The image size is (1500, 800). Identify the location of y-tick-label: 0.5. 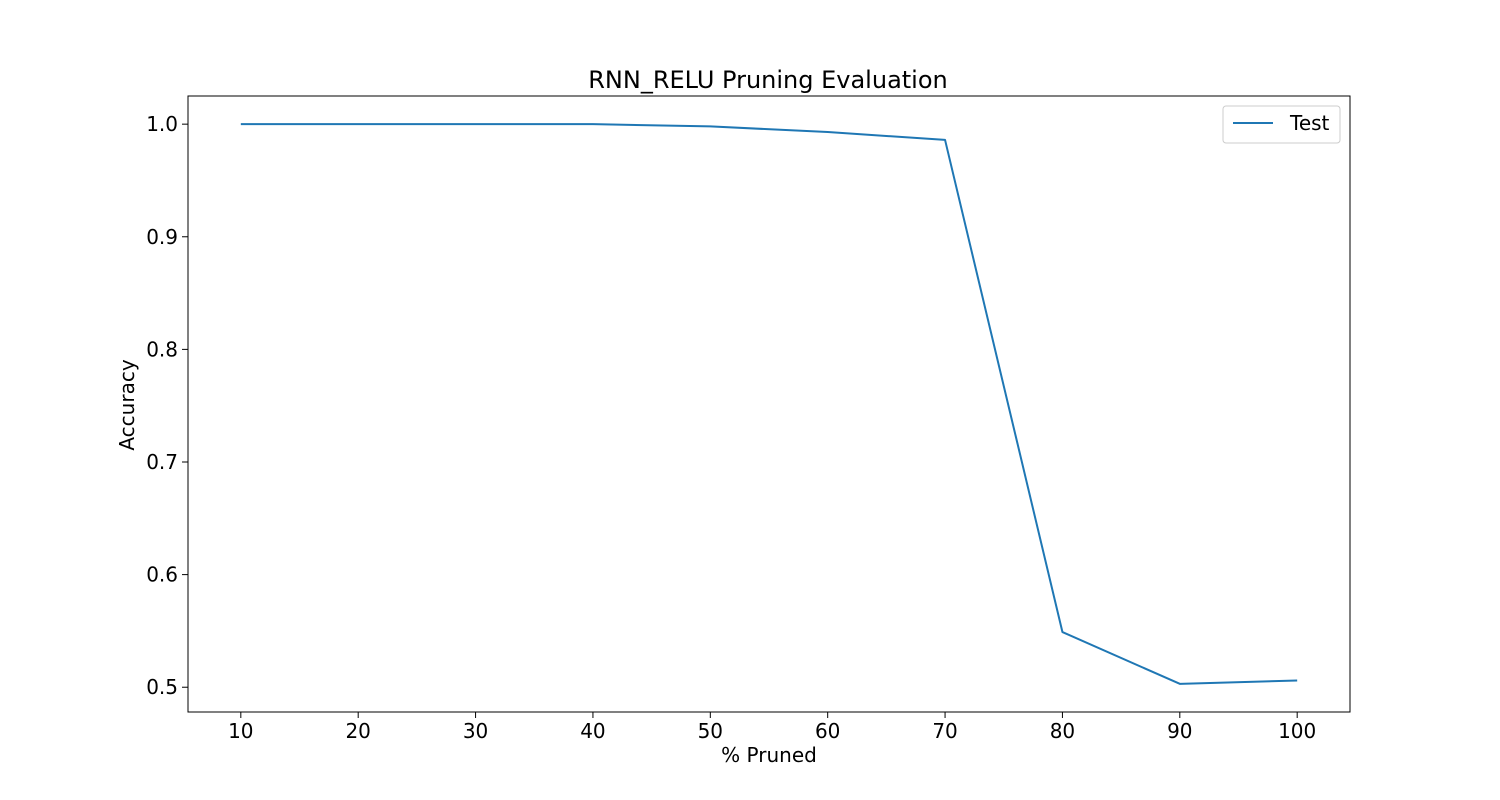
(162, 687).